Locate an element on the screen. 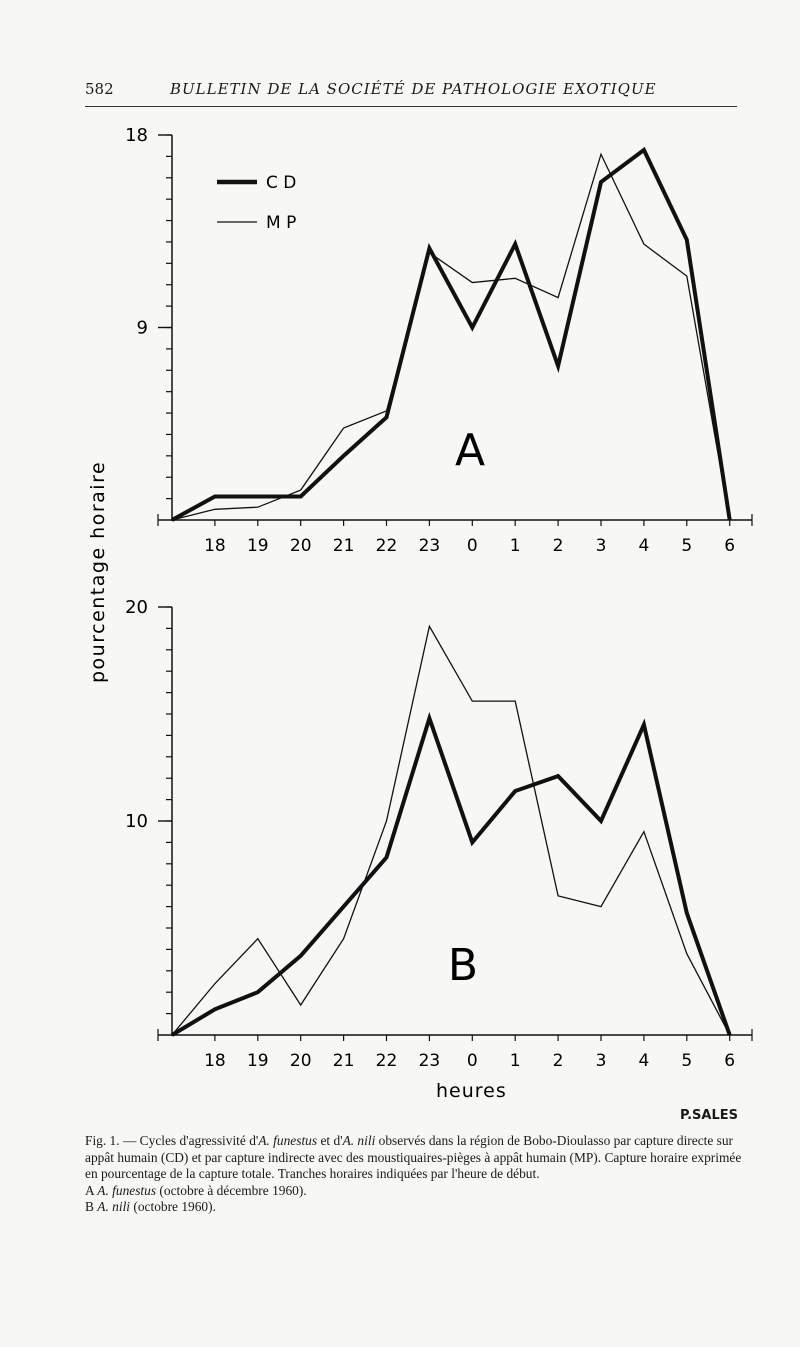  header-rule is located at coordinates (411, 106).